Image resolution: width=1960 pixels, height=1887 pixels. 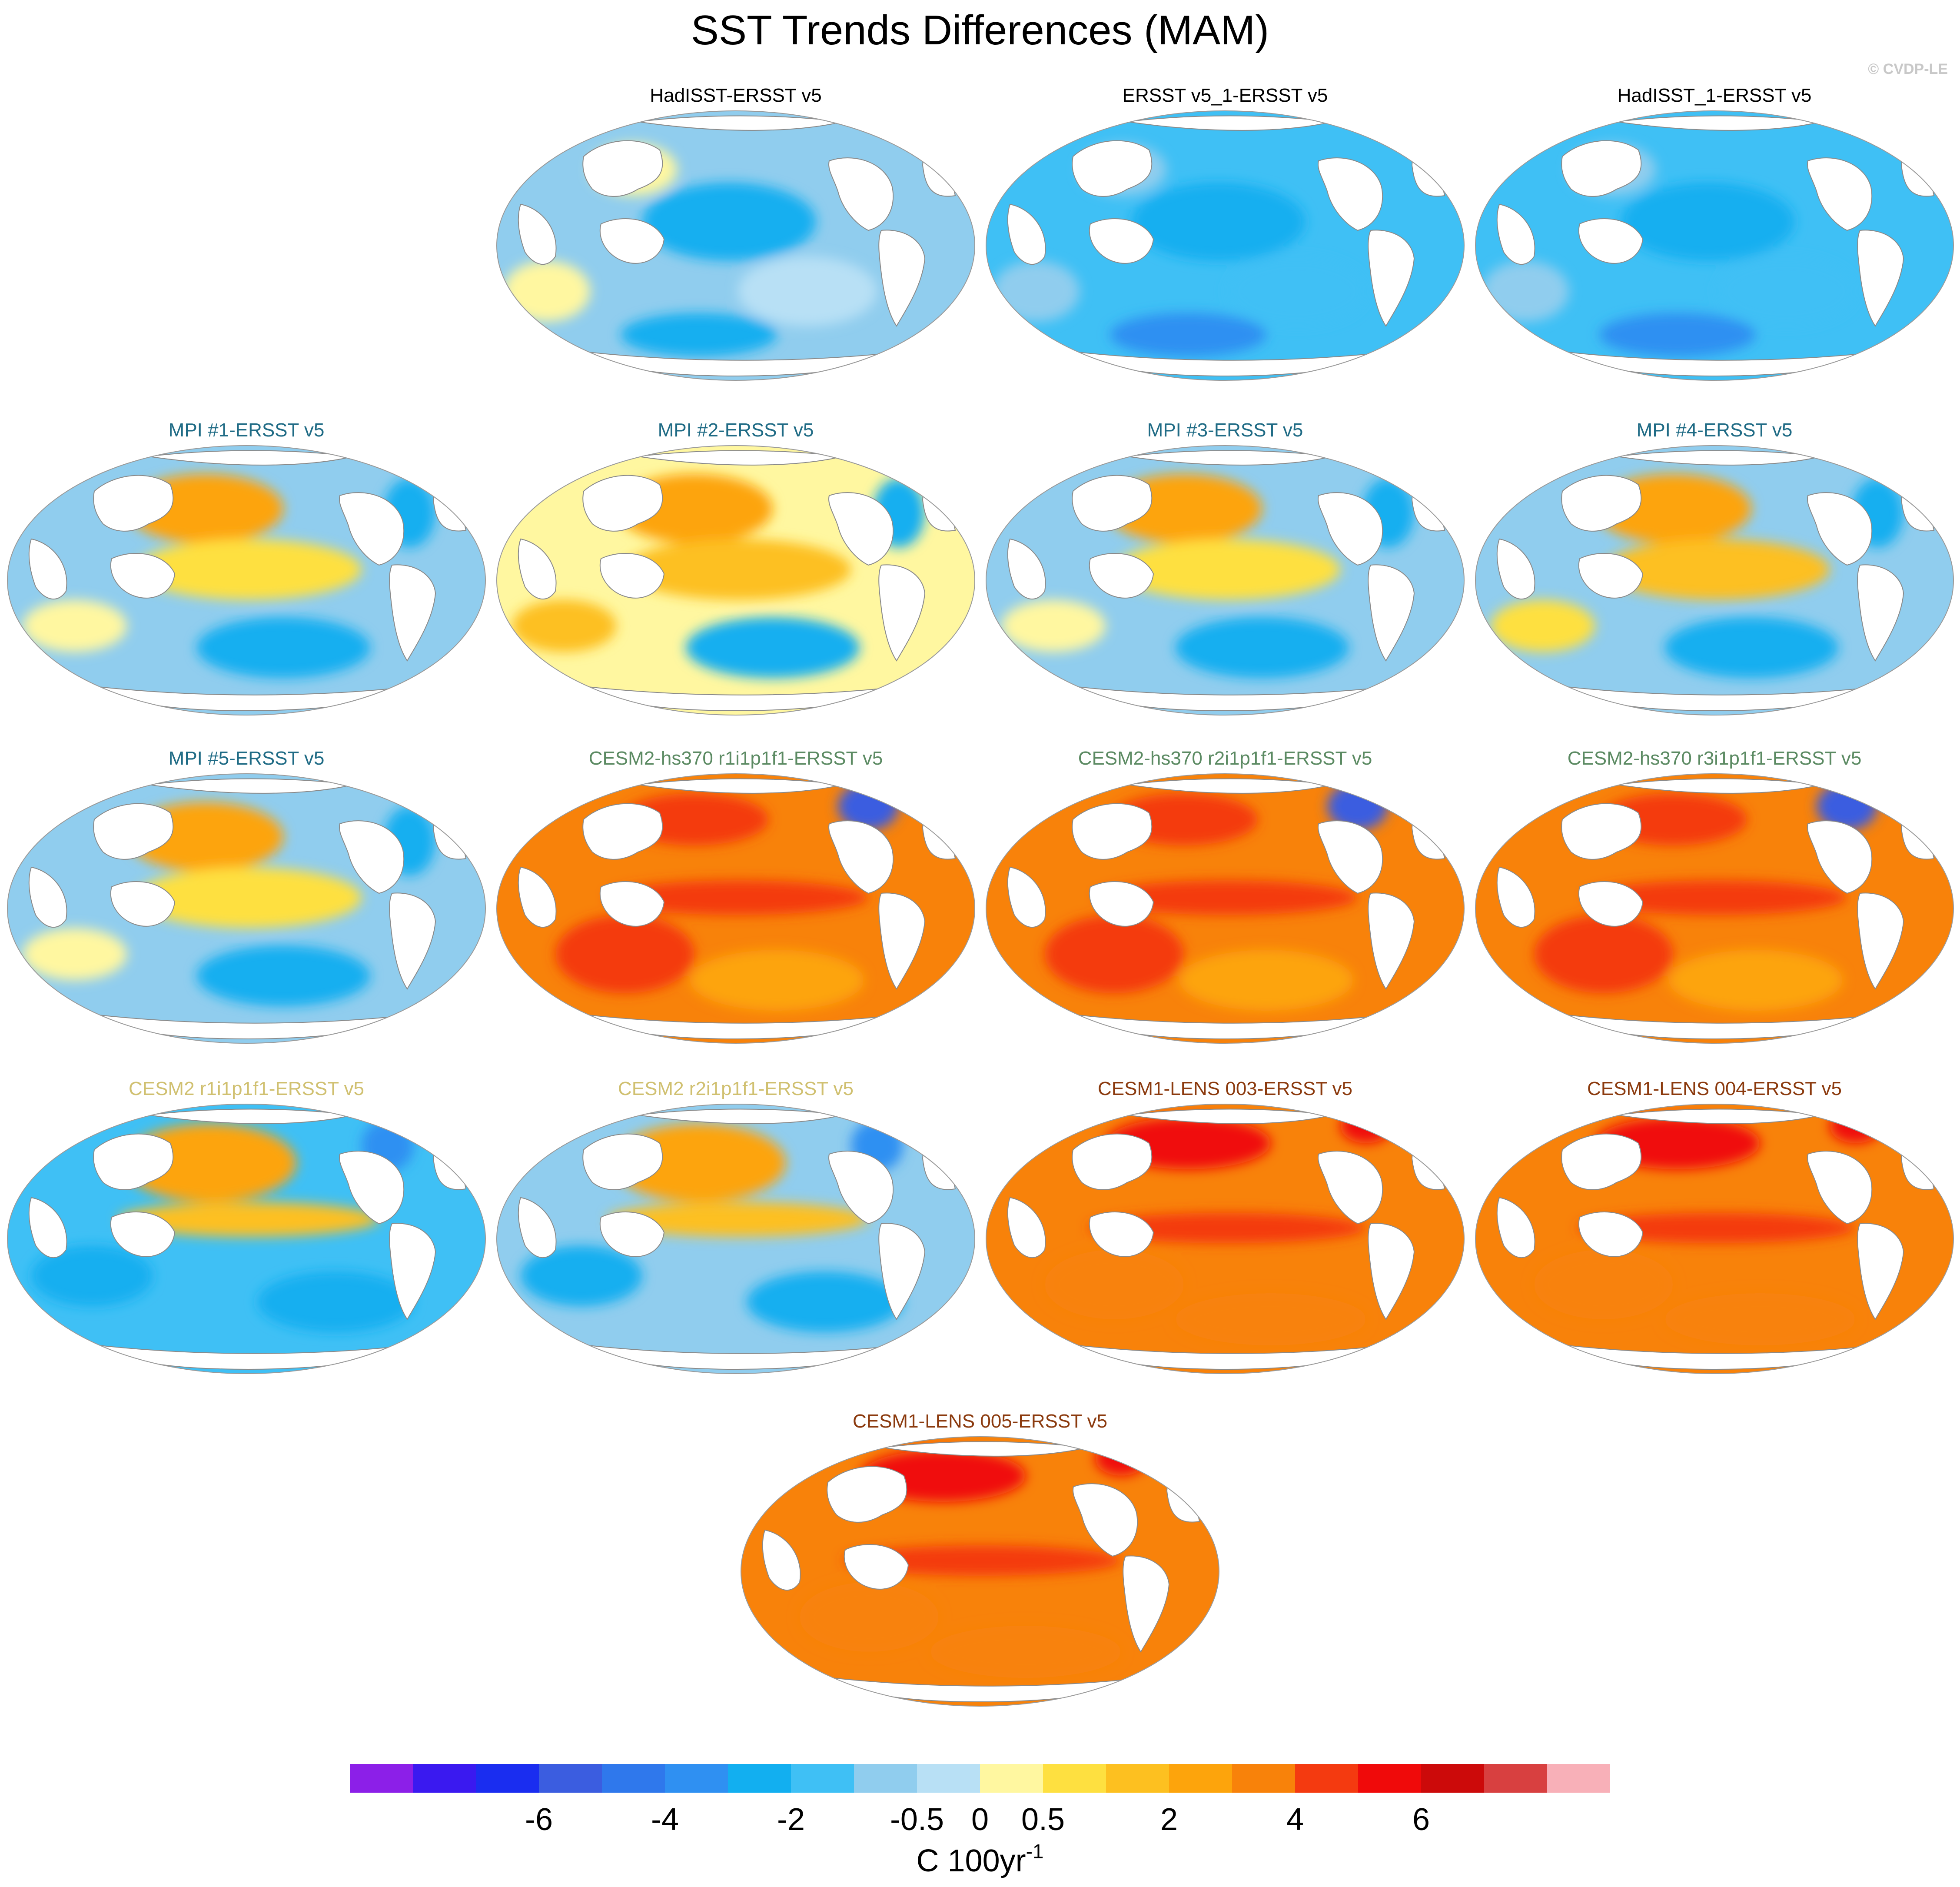 I want to click on map-panel: HadISST_1-ERSST v5, so click(x=1714, y=233).